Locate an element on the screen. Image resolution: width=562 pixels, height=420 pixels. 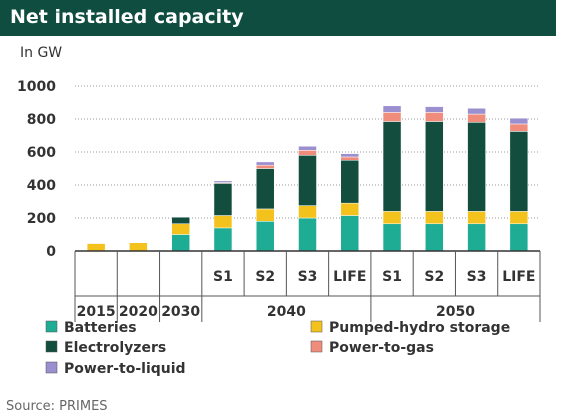
source-note: Source: PRIMES is located at coordinates (57, 406).